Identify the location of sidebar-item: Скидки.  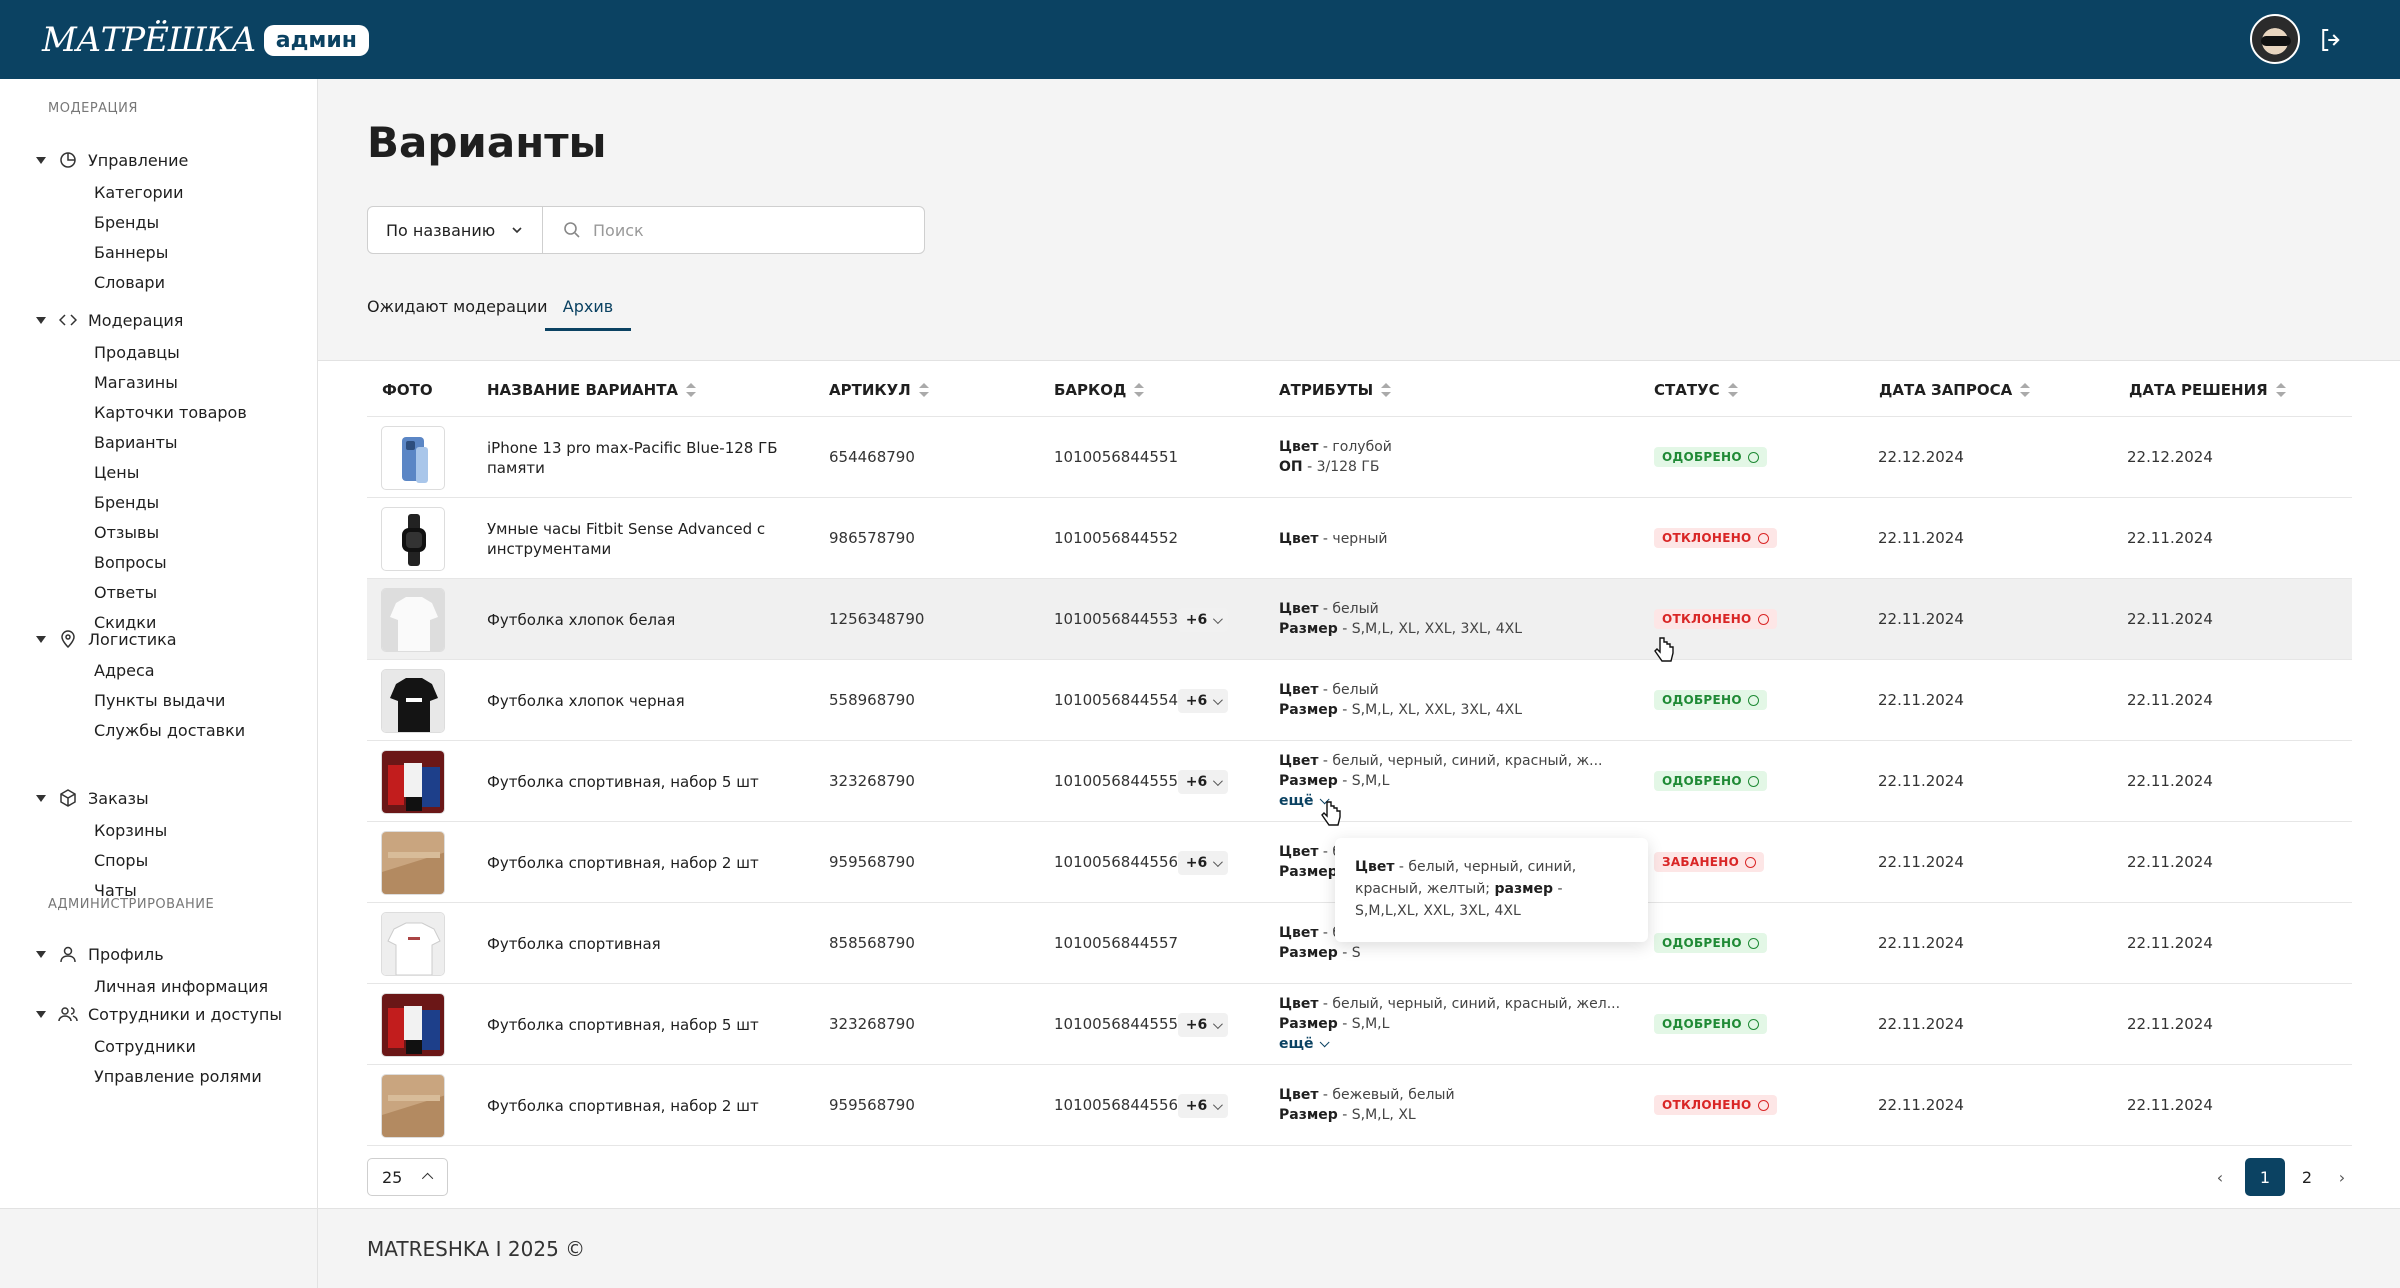
(125, 622).